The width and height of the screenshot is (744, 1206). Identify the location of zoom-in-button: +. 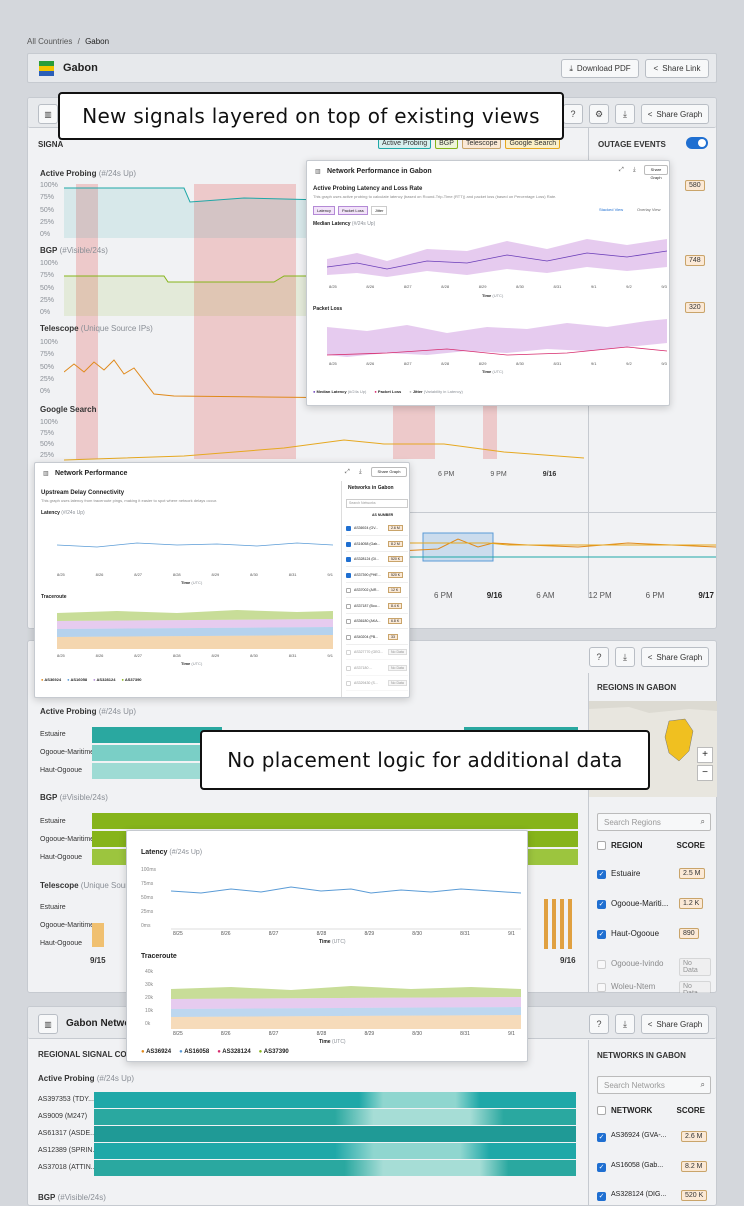
(705, 755).